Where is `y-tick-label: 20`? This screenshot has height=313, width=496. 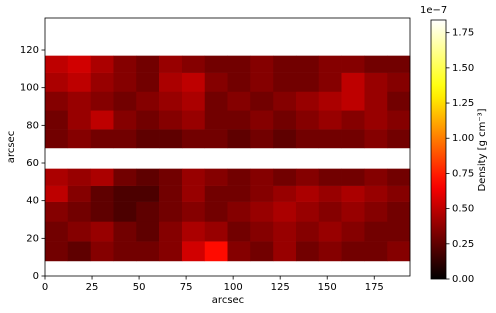 y-tick-label: 20 is located at coordinates (32, 238).